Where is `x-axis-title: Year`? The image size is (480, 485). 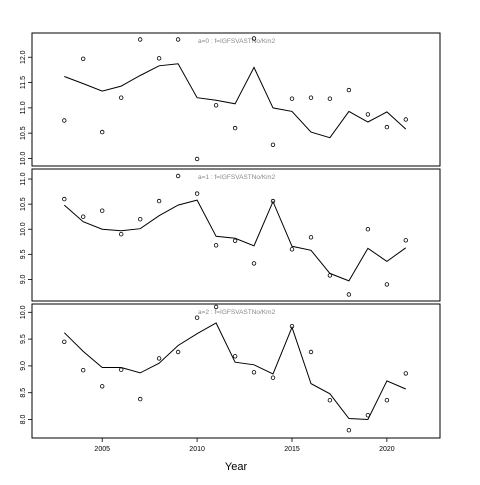 x-axis-title: Year is located at coordinates (236, 467).